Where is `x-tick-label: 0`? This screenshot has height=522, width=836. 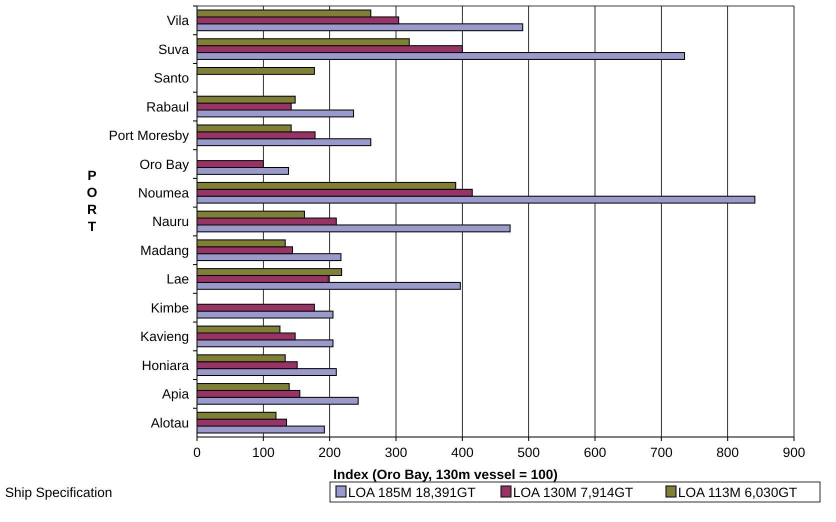 x-tick-label: 0 is located at coordinates (197, 452).